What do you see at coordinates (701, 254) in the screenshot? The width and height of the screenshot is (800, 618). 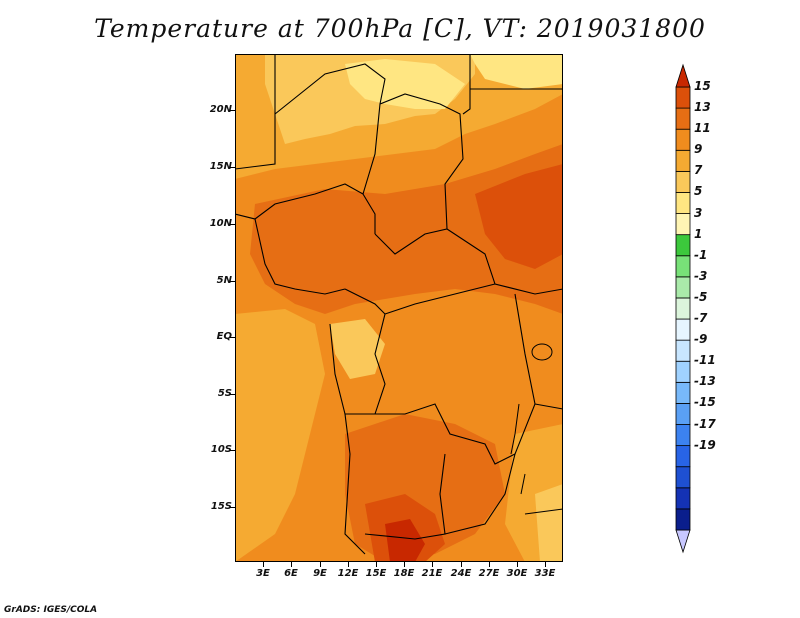 I see `colorbar-label: -1` at bounding box center [701, 254].